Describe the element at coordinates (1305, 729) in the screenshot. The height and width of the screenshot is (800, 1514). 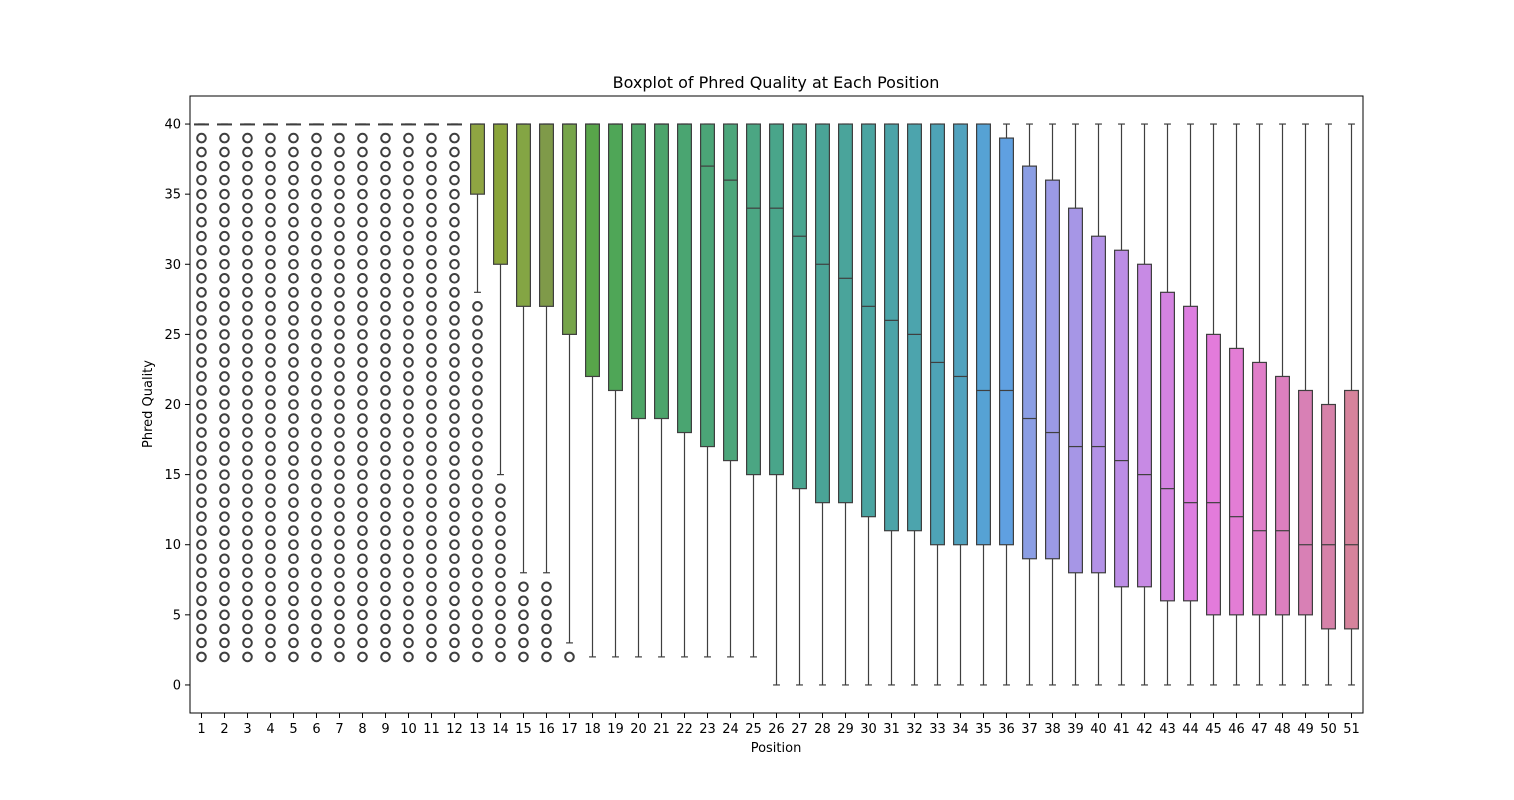
I see `x-tick-label: 49` at that location.